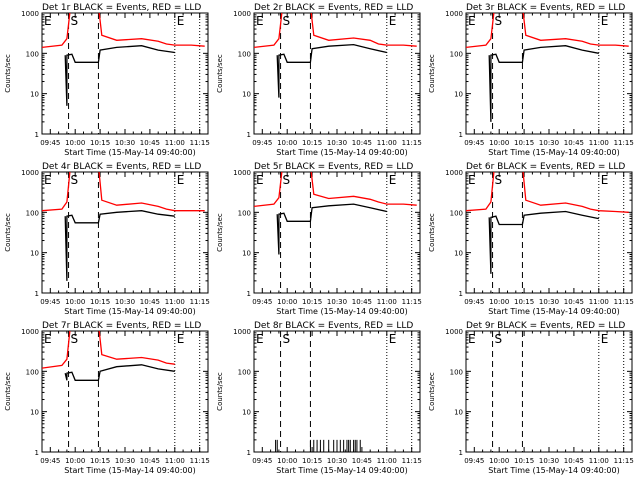  I want to click on panel-title: Det 9r BLACK = Events, RED = LLD, so click(545, 326).